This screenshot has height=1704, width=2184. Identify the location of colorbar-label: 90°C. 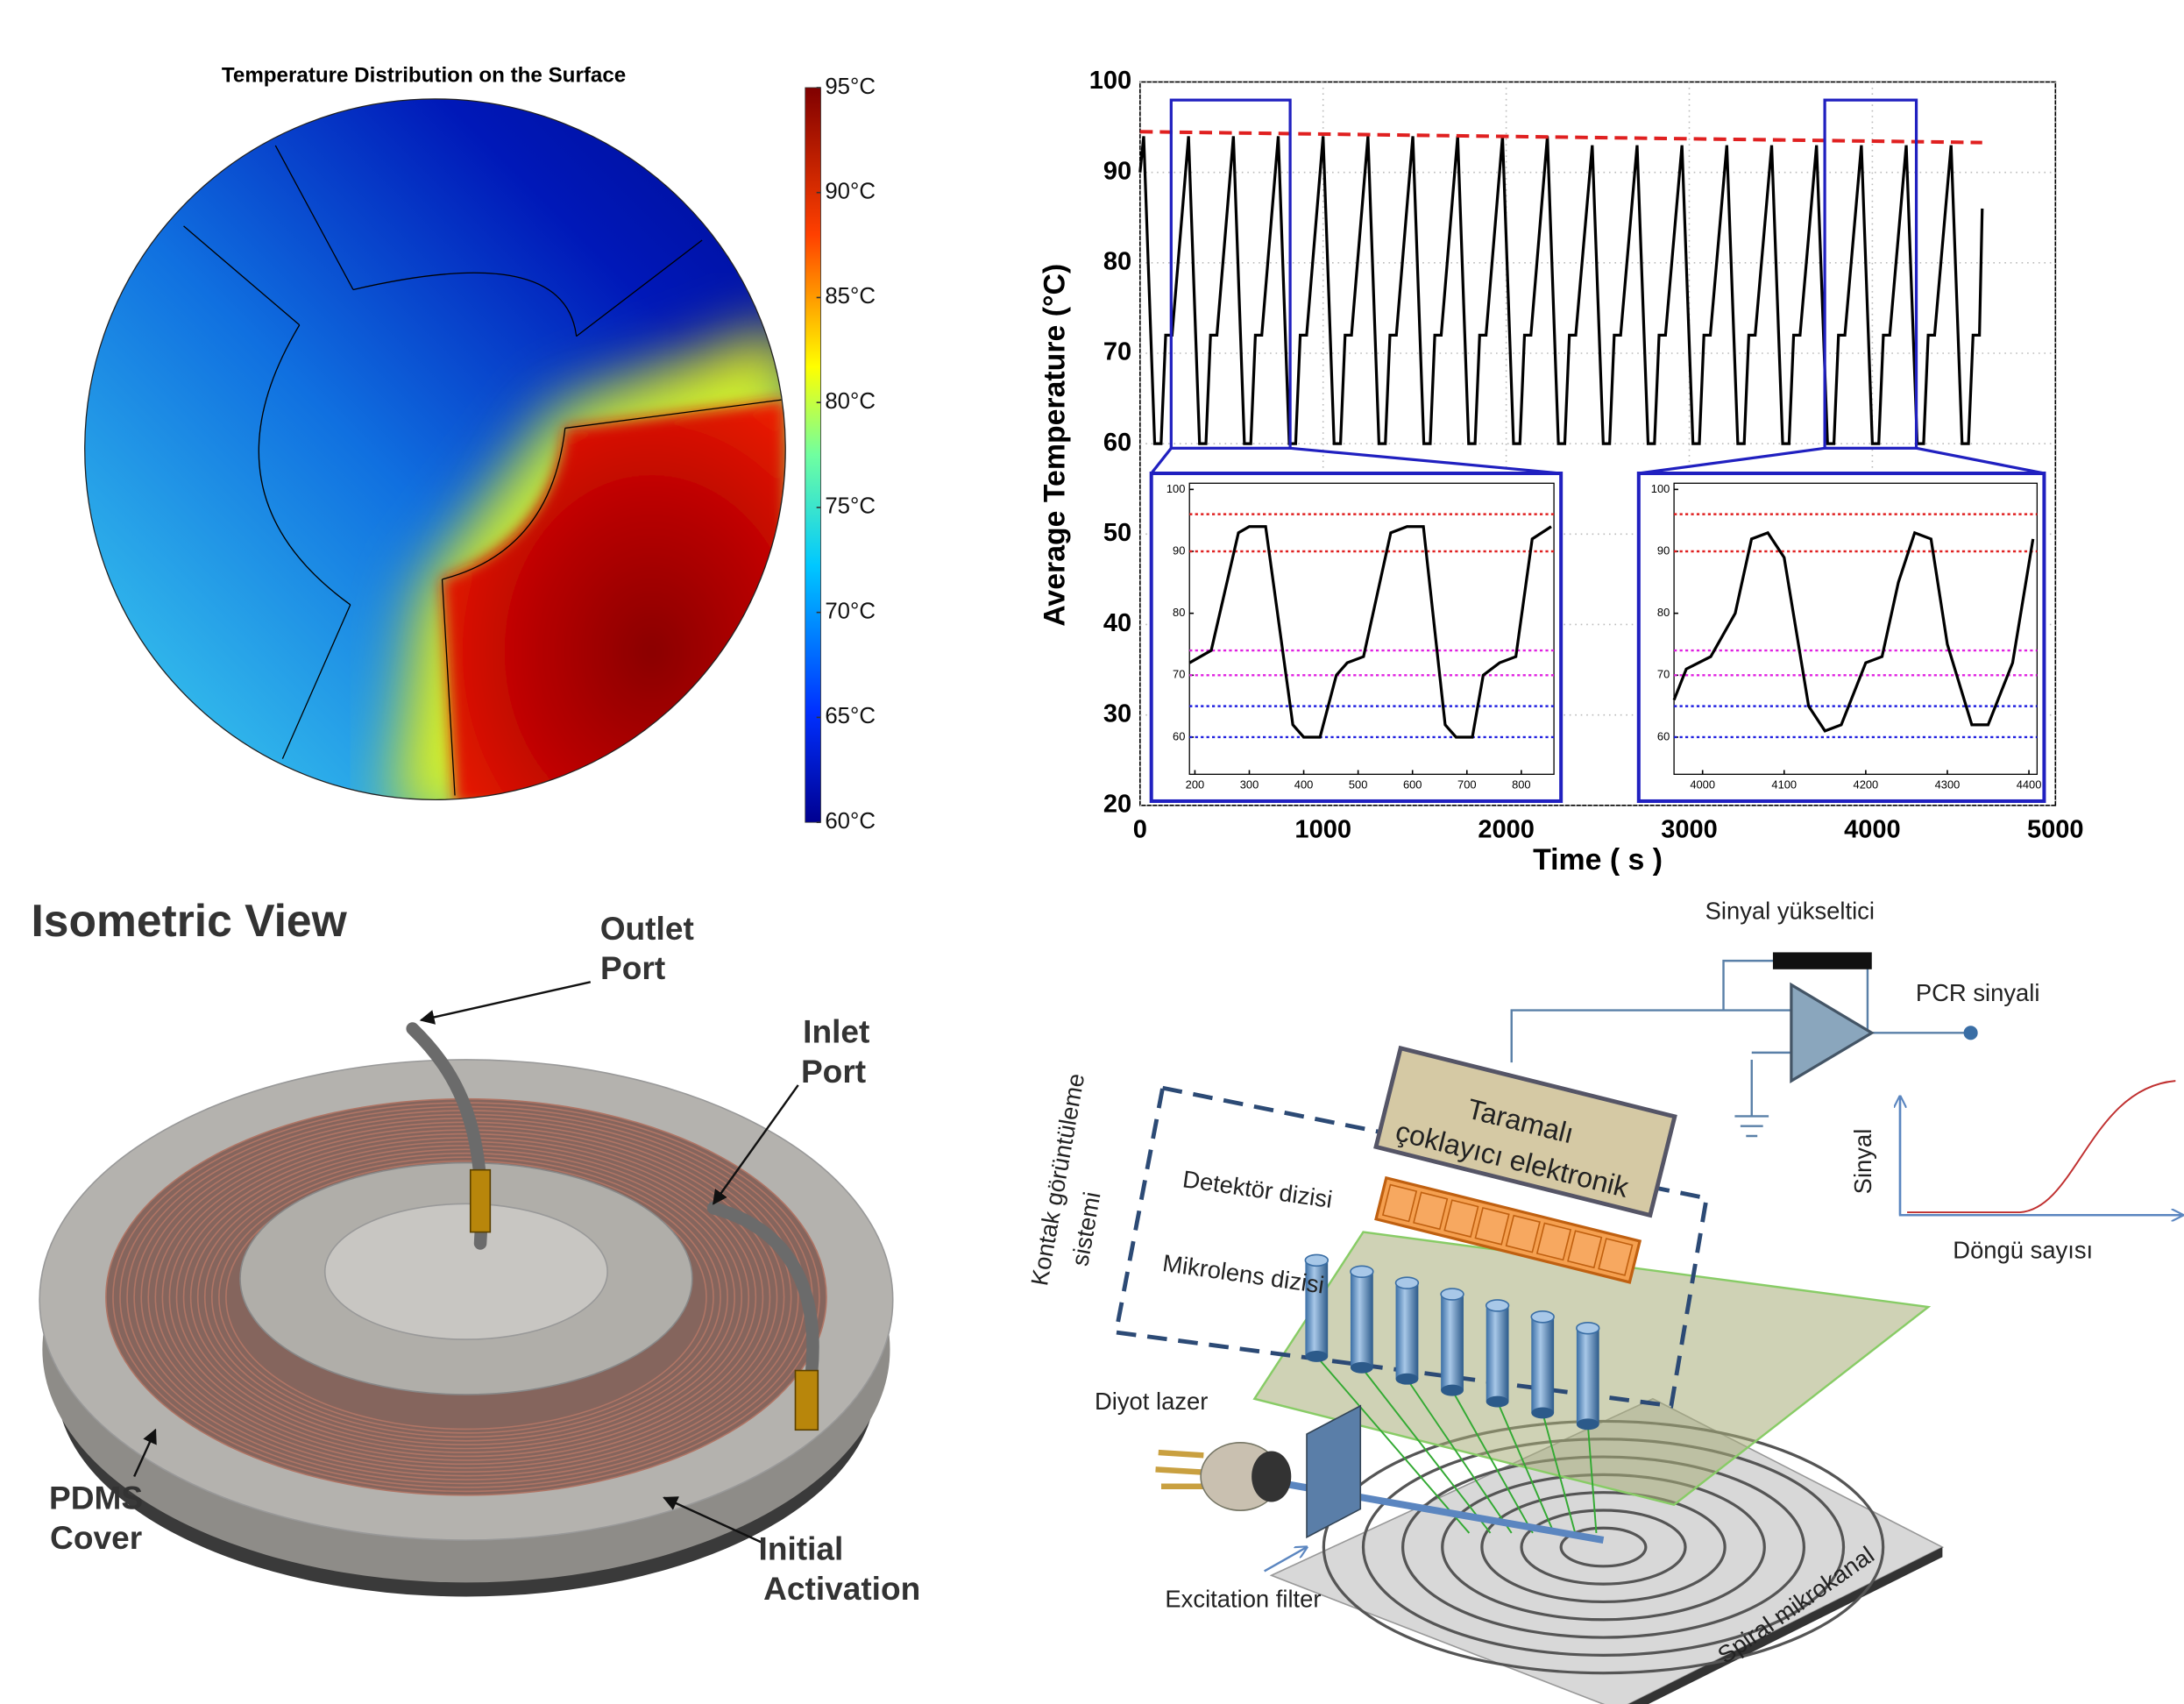
(850, 192).